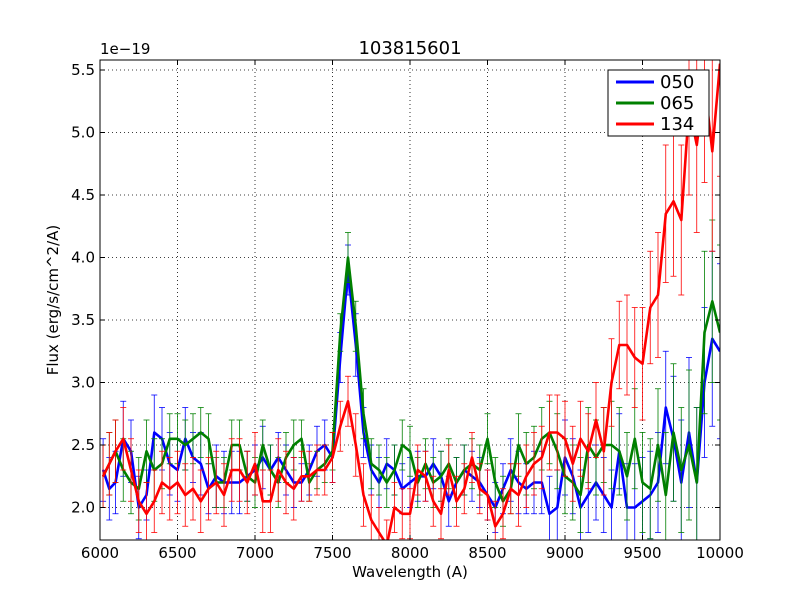 This screenshot has height=600, width=800. Describe the element at coordinates (100, 553) in the screenshot. I see `x-tick-label: 6000` at that location.